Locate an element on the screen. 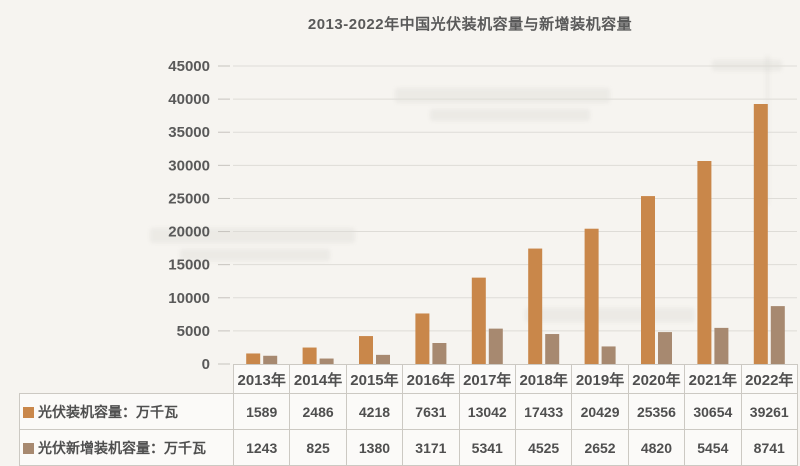 The height and width of the screenshot is (466, 800). y-axis-tick-label: 10000 is located at coordinates (189, 298).